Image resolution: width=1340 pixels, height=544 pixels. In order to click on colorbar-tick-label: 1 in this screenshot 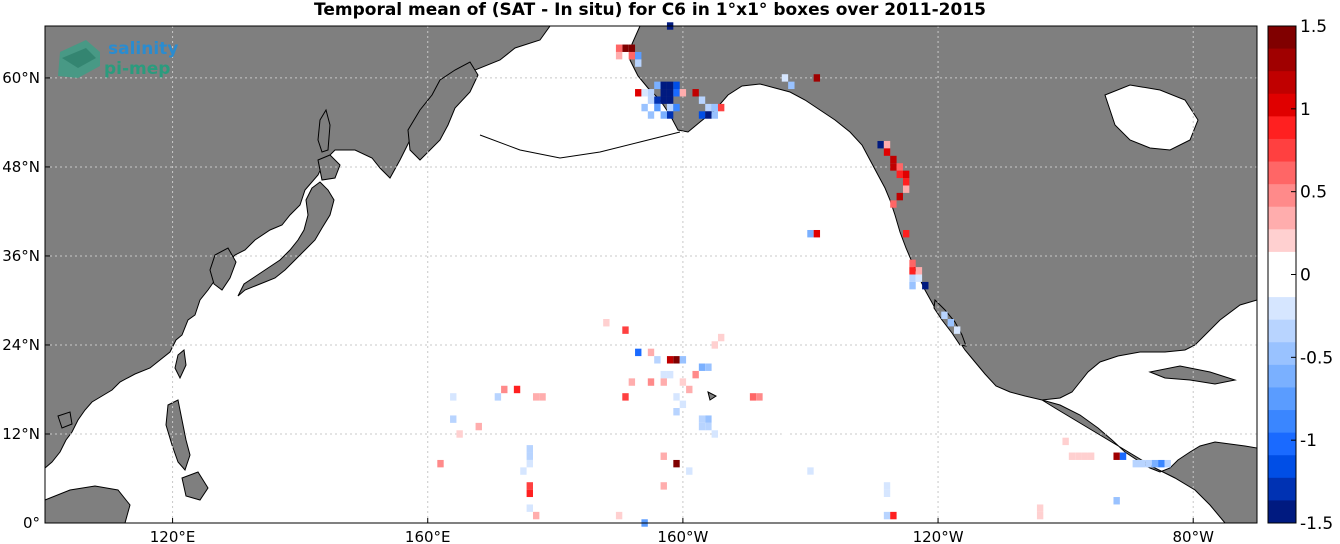, I will do `click(1305, 110)`.